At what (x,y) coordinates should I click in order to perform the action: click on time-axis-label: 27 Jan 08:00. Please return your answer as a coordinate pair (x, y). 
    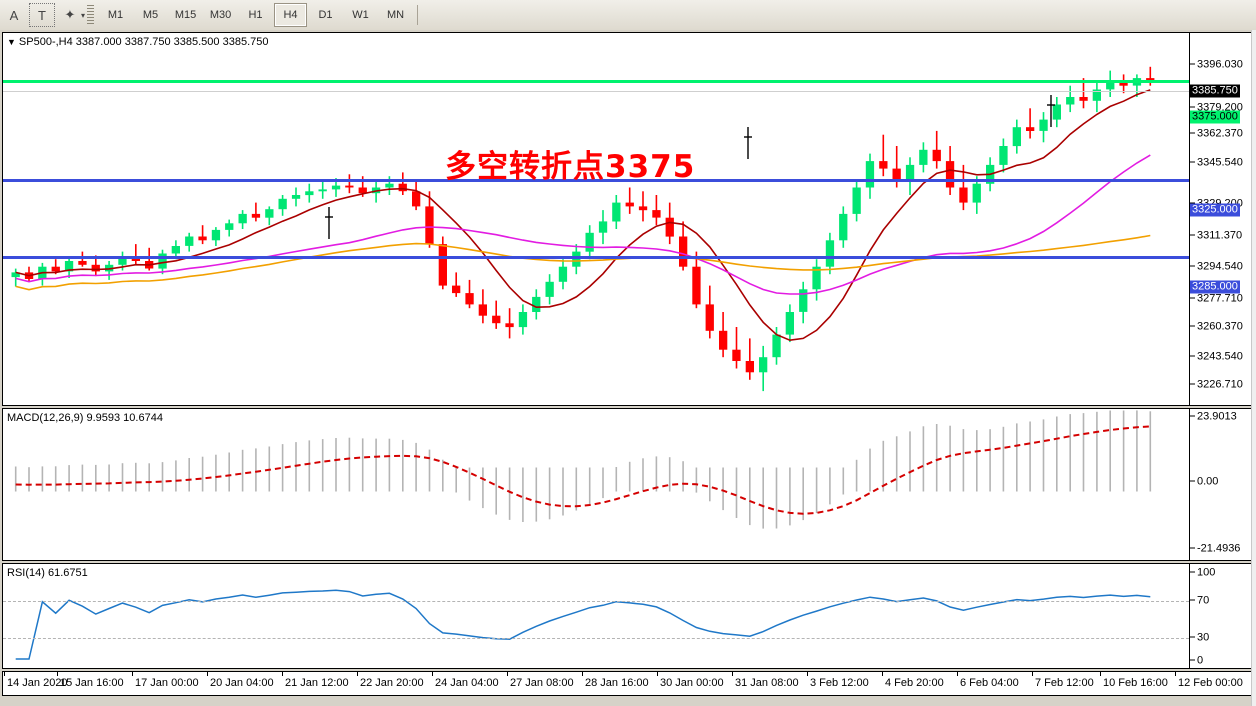
    Looking at the image, I should click on (542, 683).